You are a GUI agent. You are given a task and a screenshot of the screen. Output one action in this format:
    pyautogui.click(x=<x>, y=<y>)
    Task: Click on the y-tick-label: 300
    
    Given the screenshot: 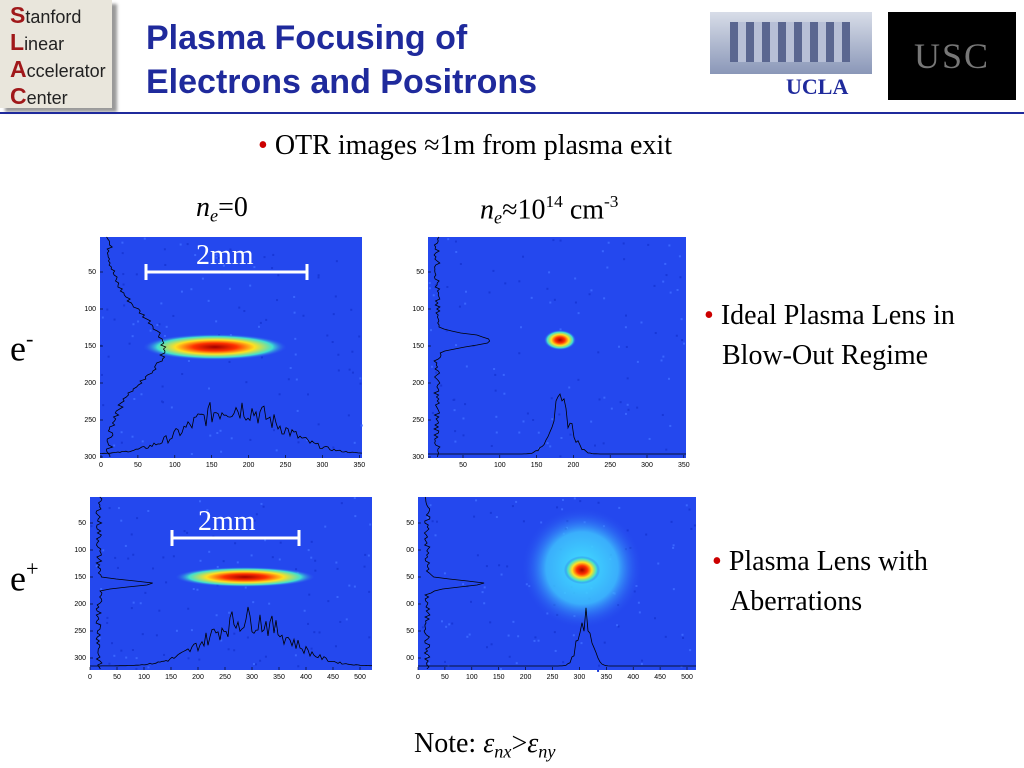 What is the action you would take?
    pyautogui.click(x=418, y=457)
    